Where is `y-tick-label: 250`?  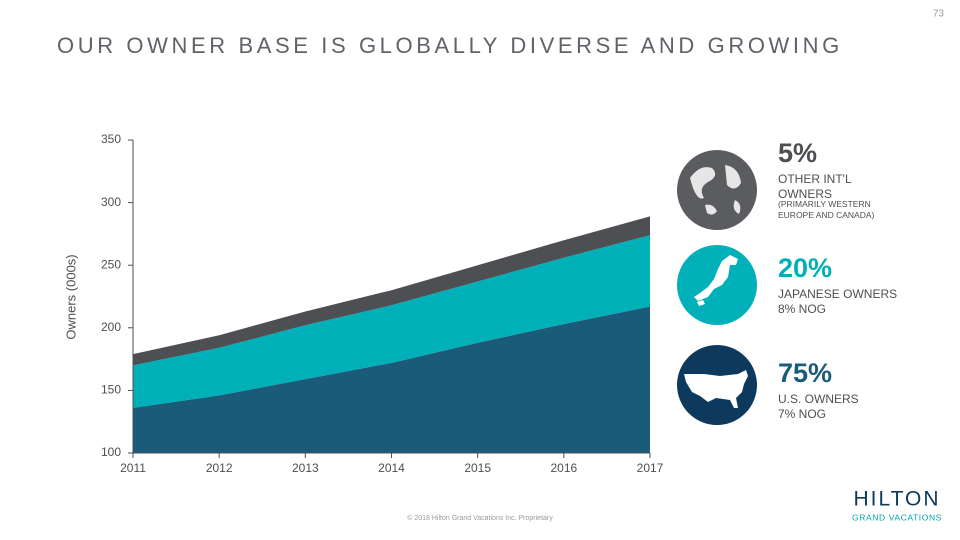
y-tick-label: 250 is located at coordinates (111, 264).